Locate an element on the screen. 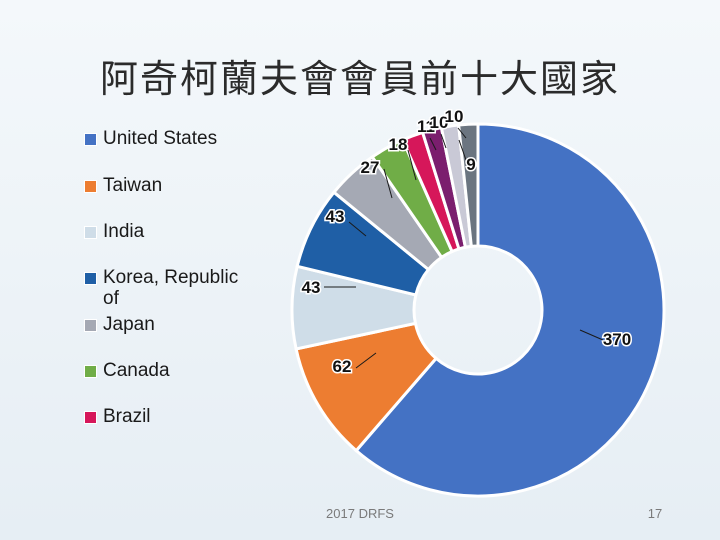 Image resolution: width=720 pixels, height=540 pixels. slide-title: 阿奇柯蘭夫會會員前十大國家 is located at coordinates (359, 79).